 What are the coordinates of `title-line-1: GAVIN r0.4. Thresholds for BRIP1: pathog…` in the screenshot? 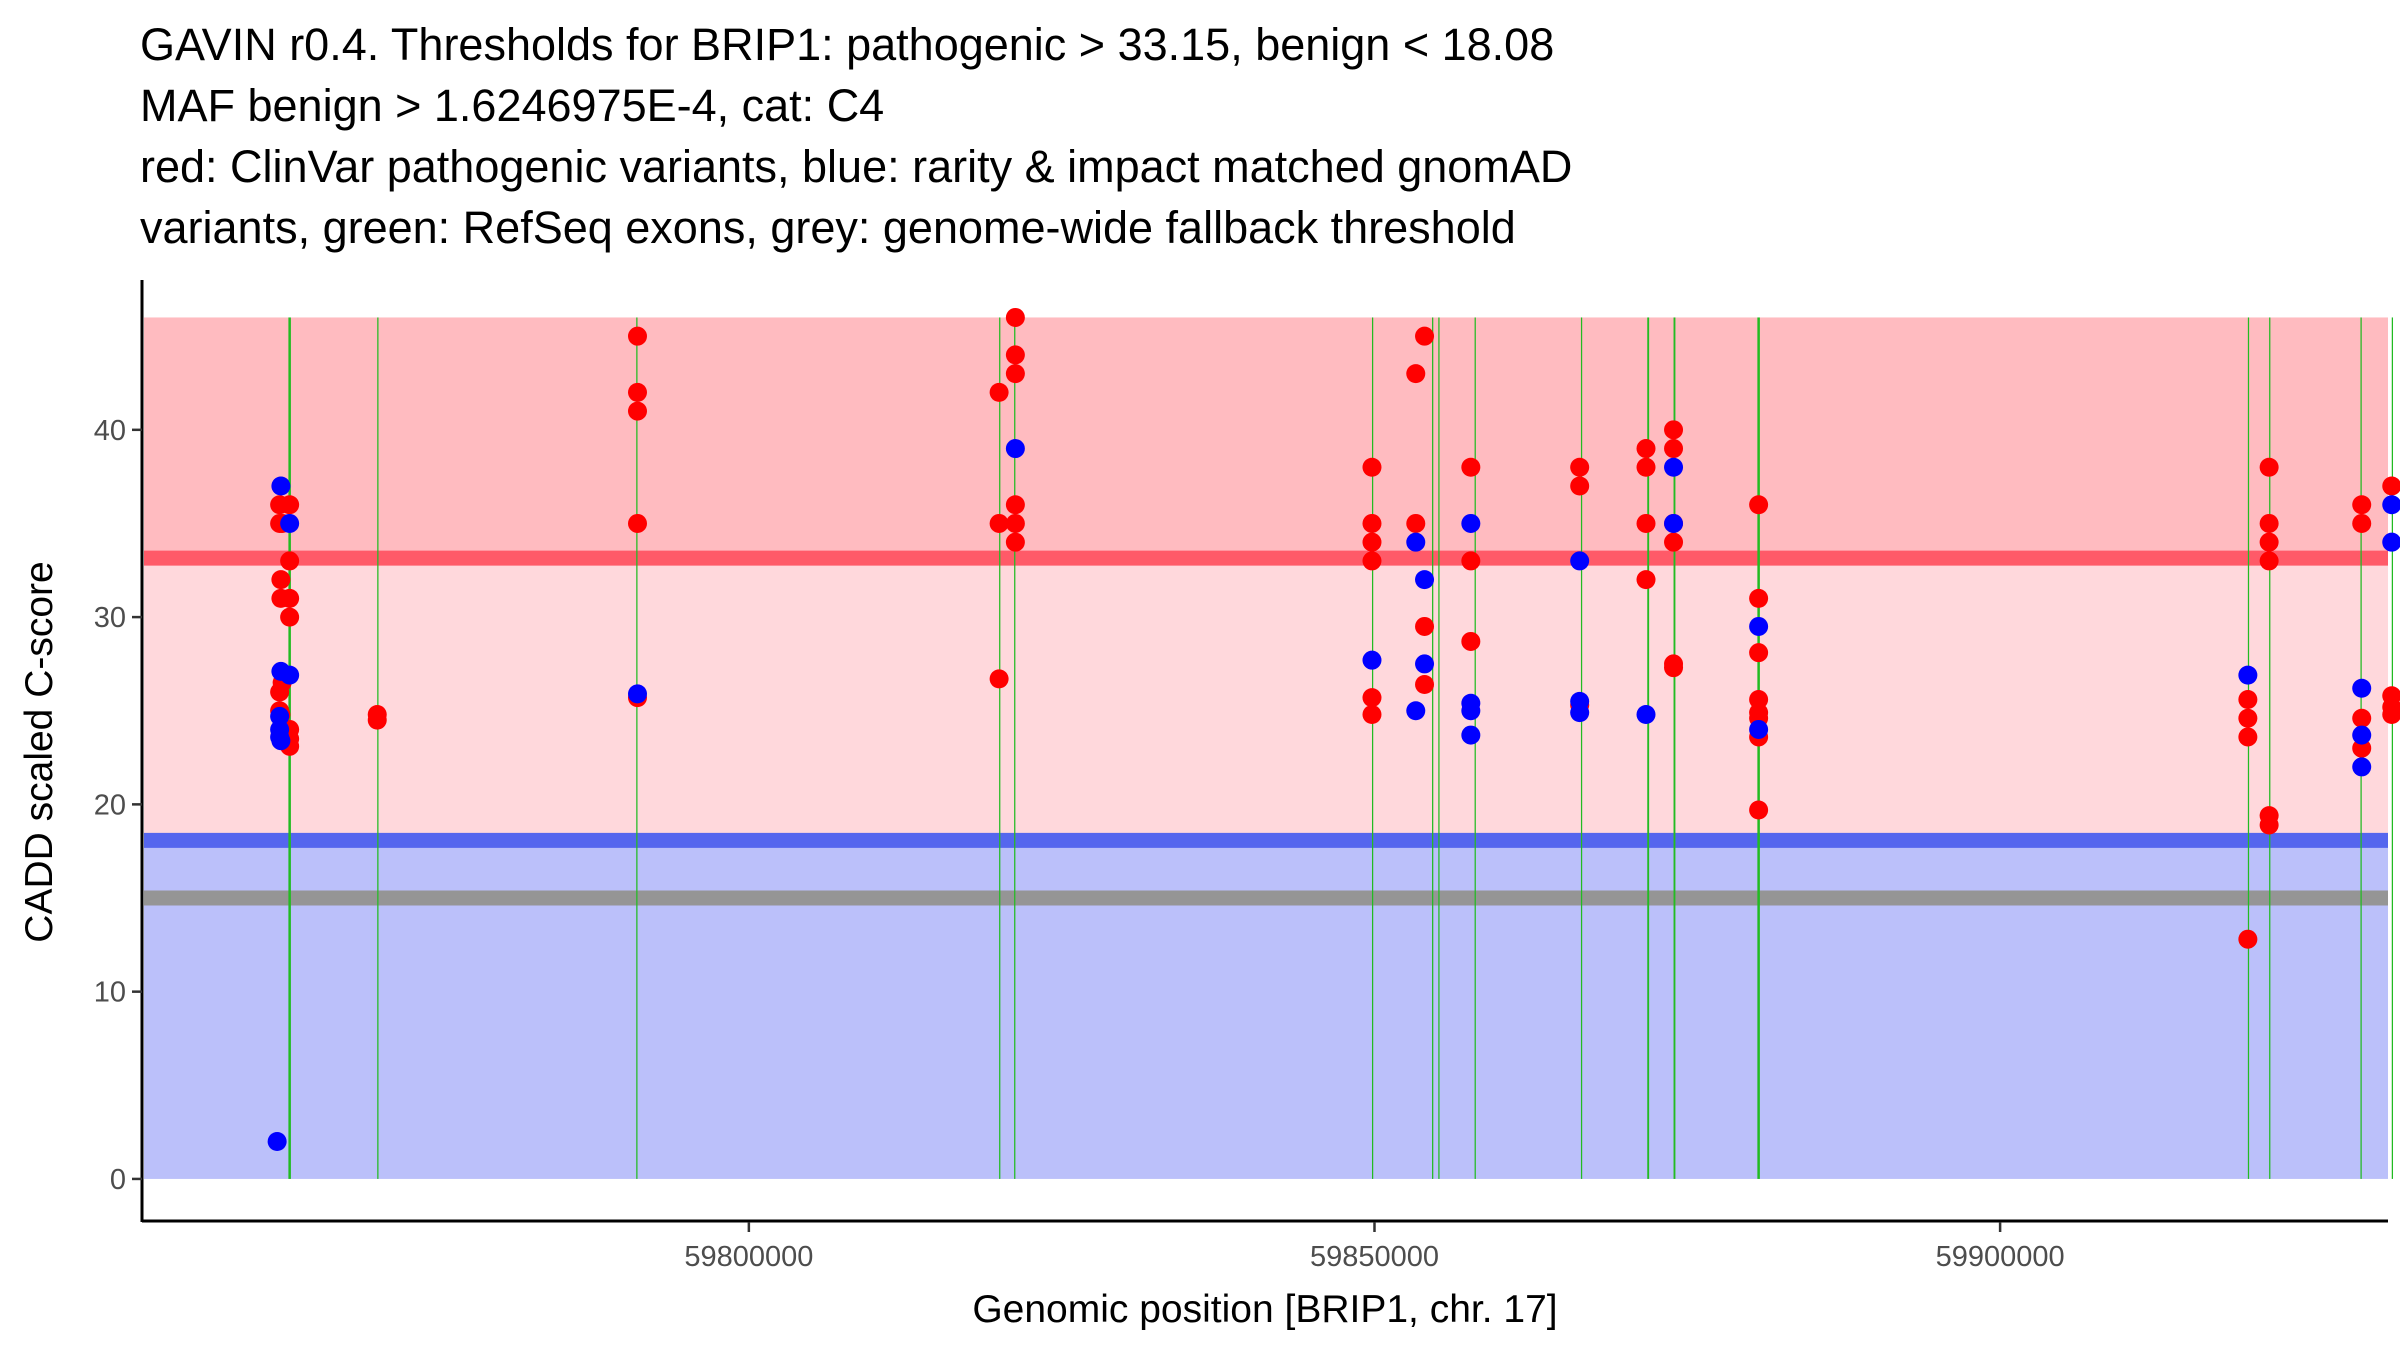 It's located at (847, 44).